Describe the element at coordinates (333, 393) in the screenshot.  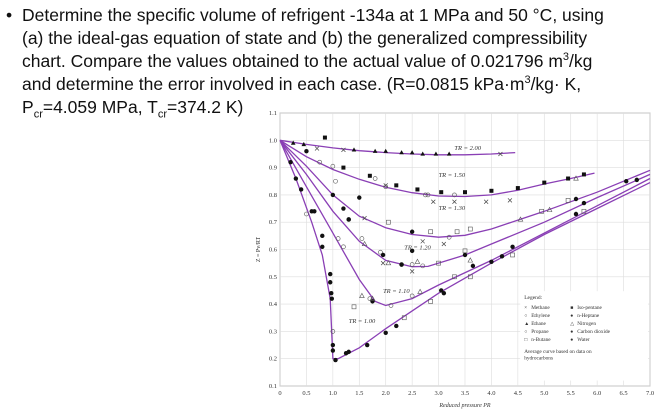
I see `x-tick-label: 1.0` at that location.